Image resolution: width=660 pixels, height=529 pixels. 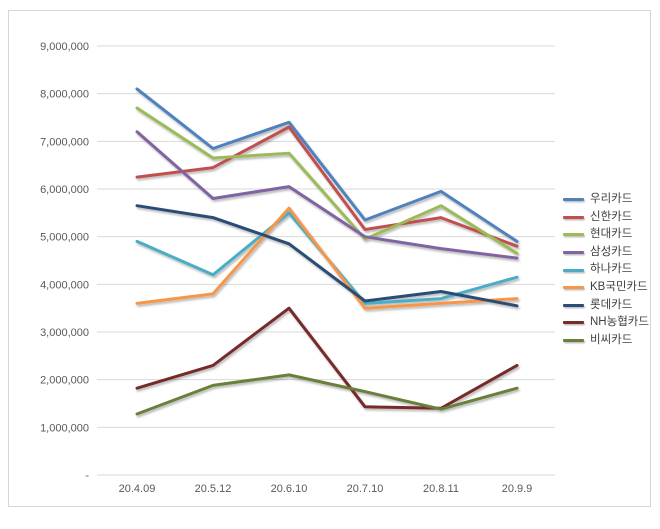 I want to click on x-tick-label: 20.9.9, so click(x=517, y=489).